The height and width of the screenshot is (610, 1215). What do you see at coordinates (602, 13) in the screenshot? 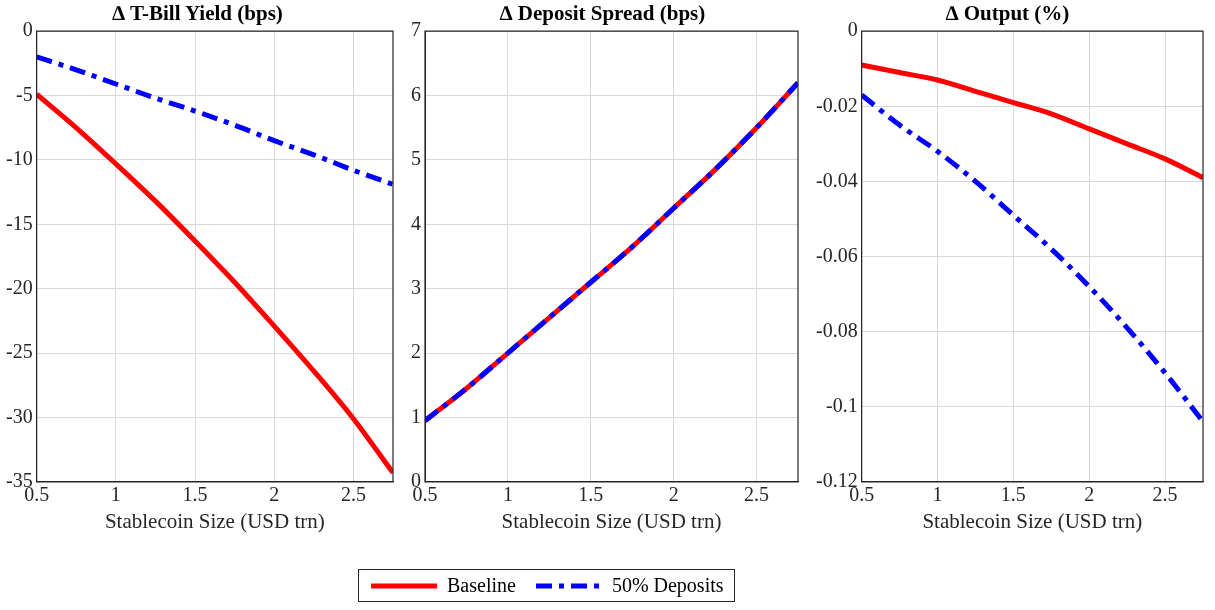
I see `chart-title: ∆ Deposit Spread (bps)` at bounding box center [602, 13].